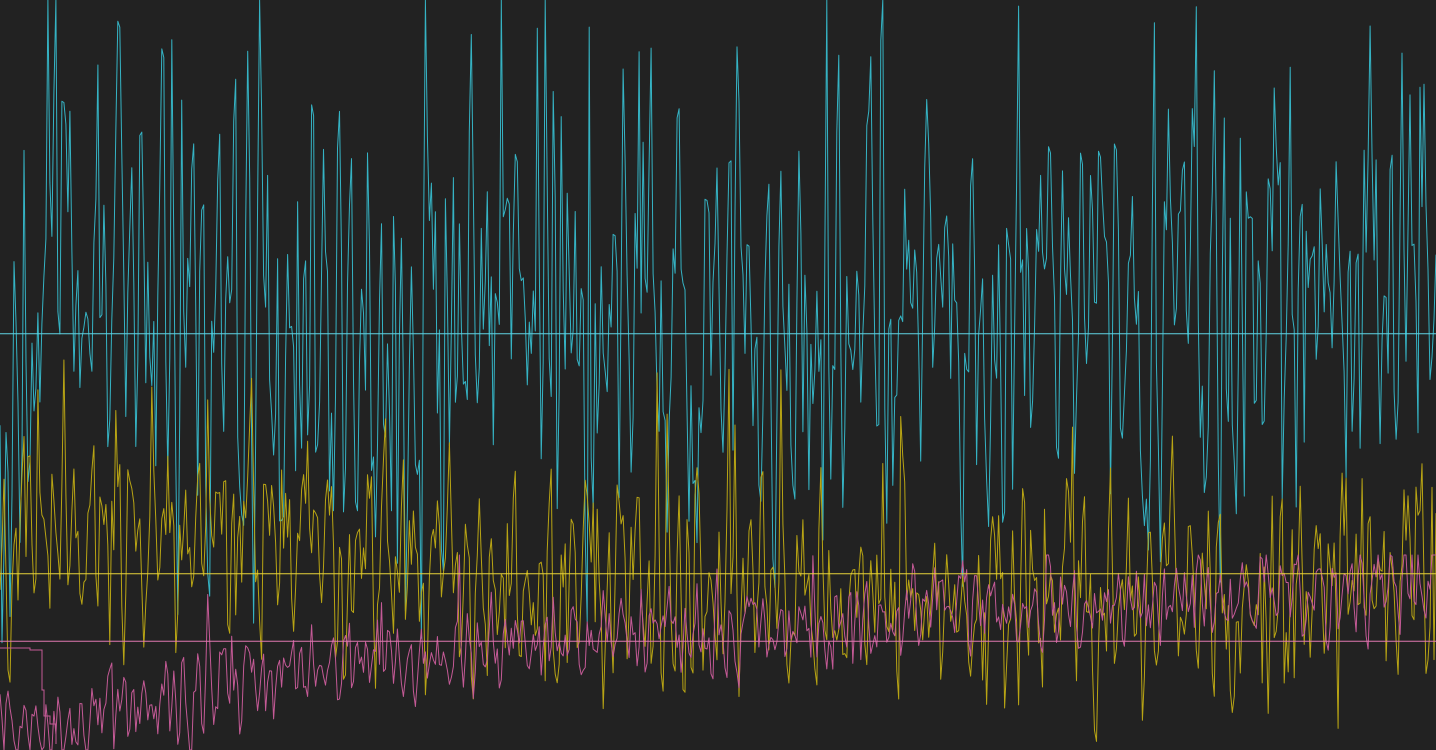 Image resolution: width=1436 pixels, height=750 pixels. Describe the element at coordinates (28, 695) in the screenshot. I see `startup-stair-trace` at that location.